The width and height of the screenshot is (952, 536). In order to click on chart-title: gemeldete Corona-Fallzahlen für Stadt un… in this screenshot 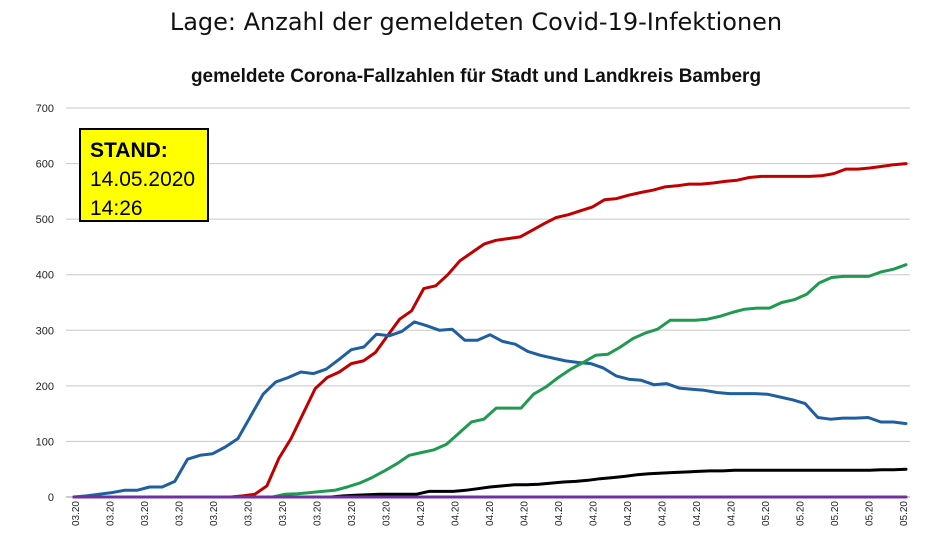, I will do `click(476, 76)`.